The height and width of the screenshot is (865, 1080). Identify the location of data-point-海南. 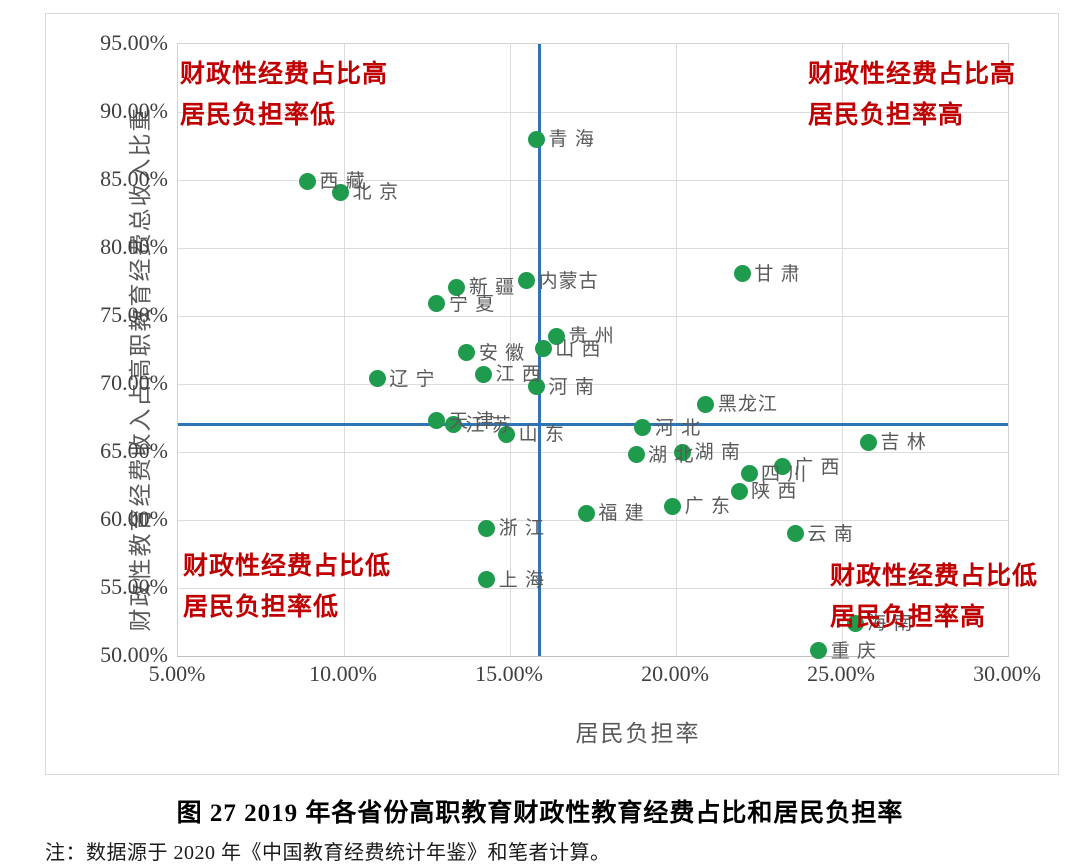
(855, 623).